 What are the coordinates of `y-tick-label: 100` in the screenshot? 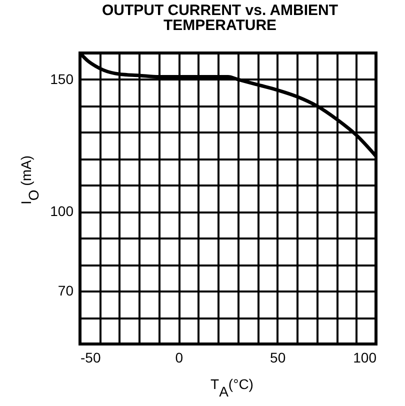 It's located at (62, 211).